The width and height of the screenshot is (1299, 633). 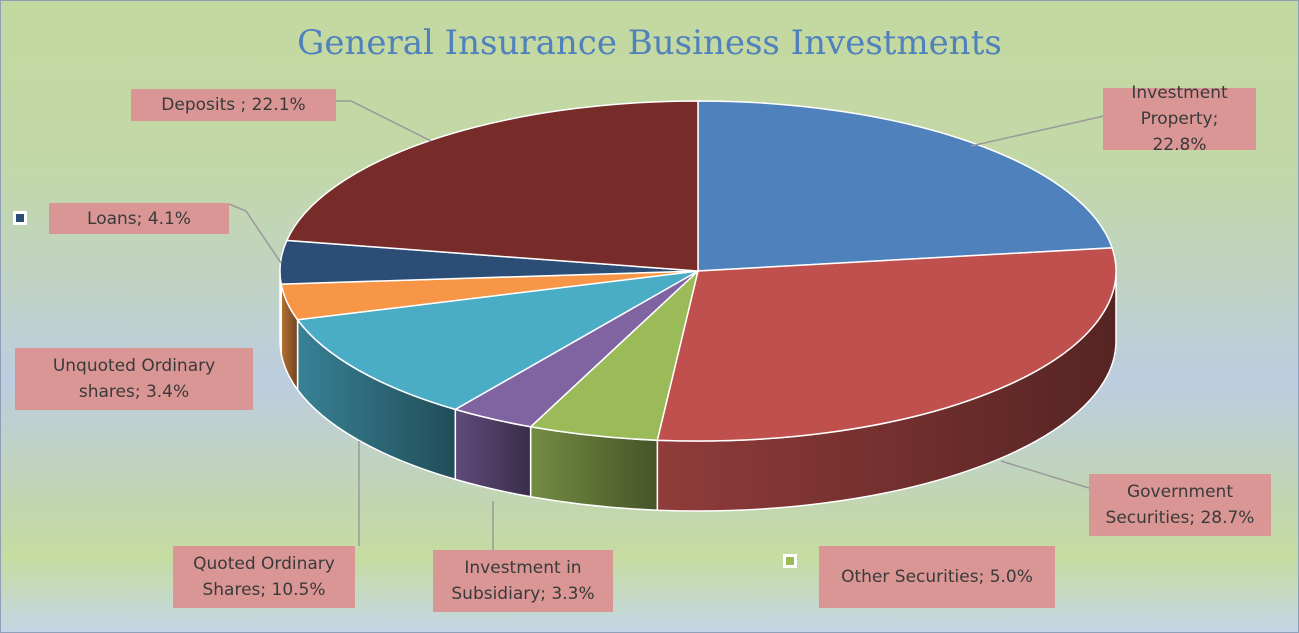 I want to click on data-label-box: Government Securities; 28.7%, so click(x=1180, y=505).